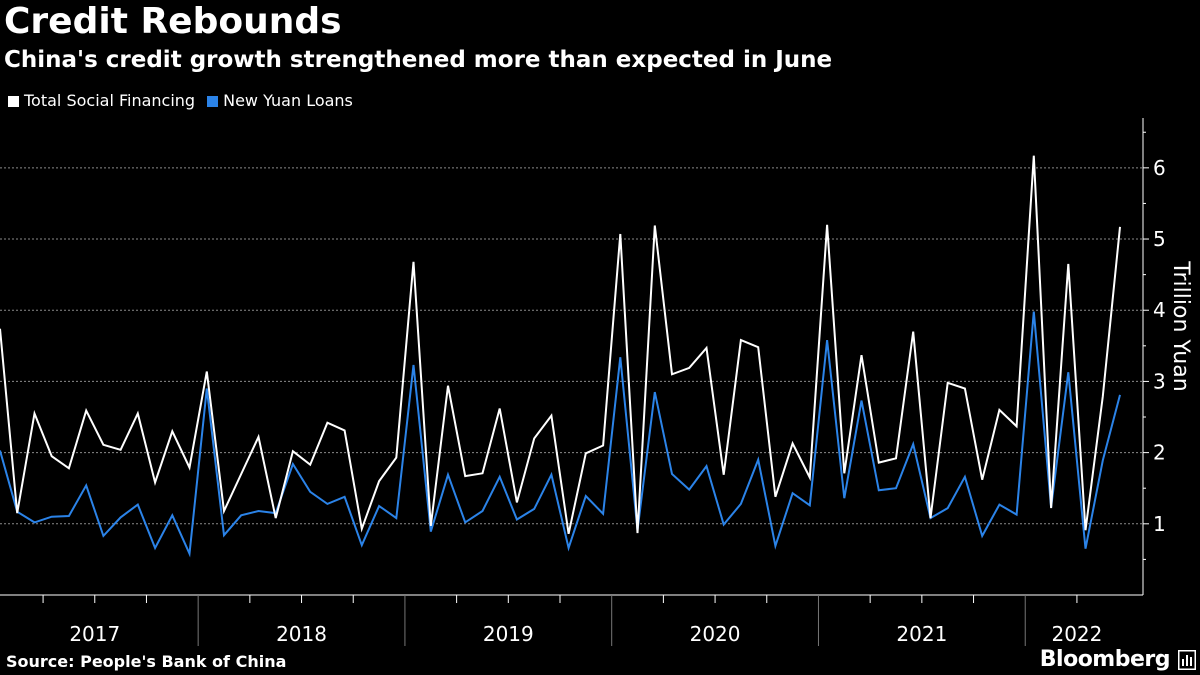  I want to click on legend-swatch-new-yuan-loans, so click(213, 101).